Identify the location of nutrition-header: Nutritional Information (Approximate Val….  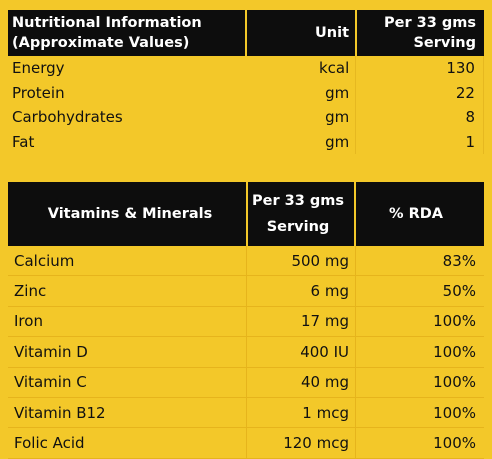
(246, 33).